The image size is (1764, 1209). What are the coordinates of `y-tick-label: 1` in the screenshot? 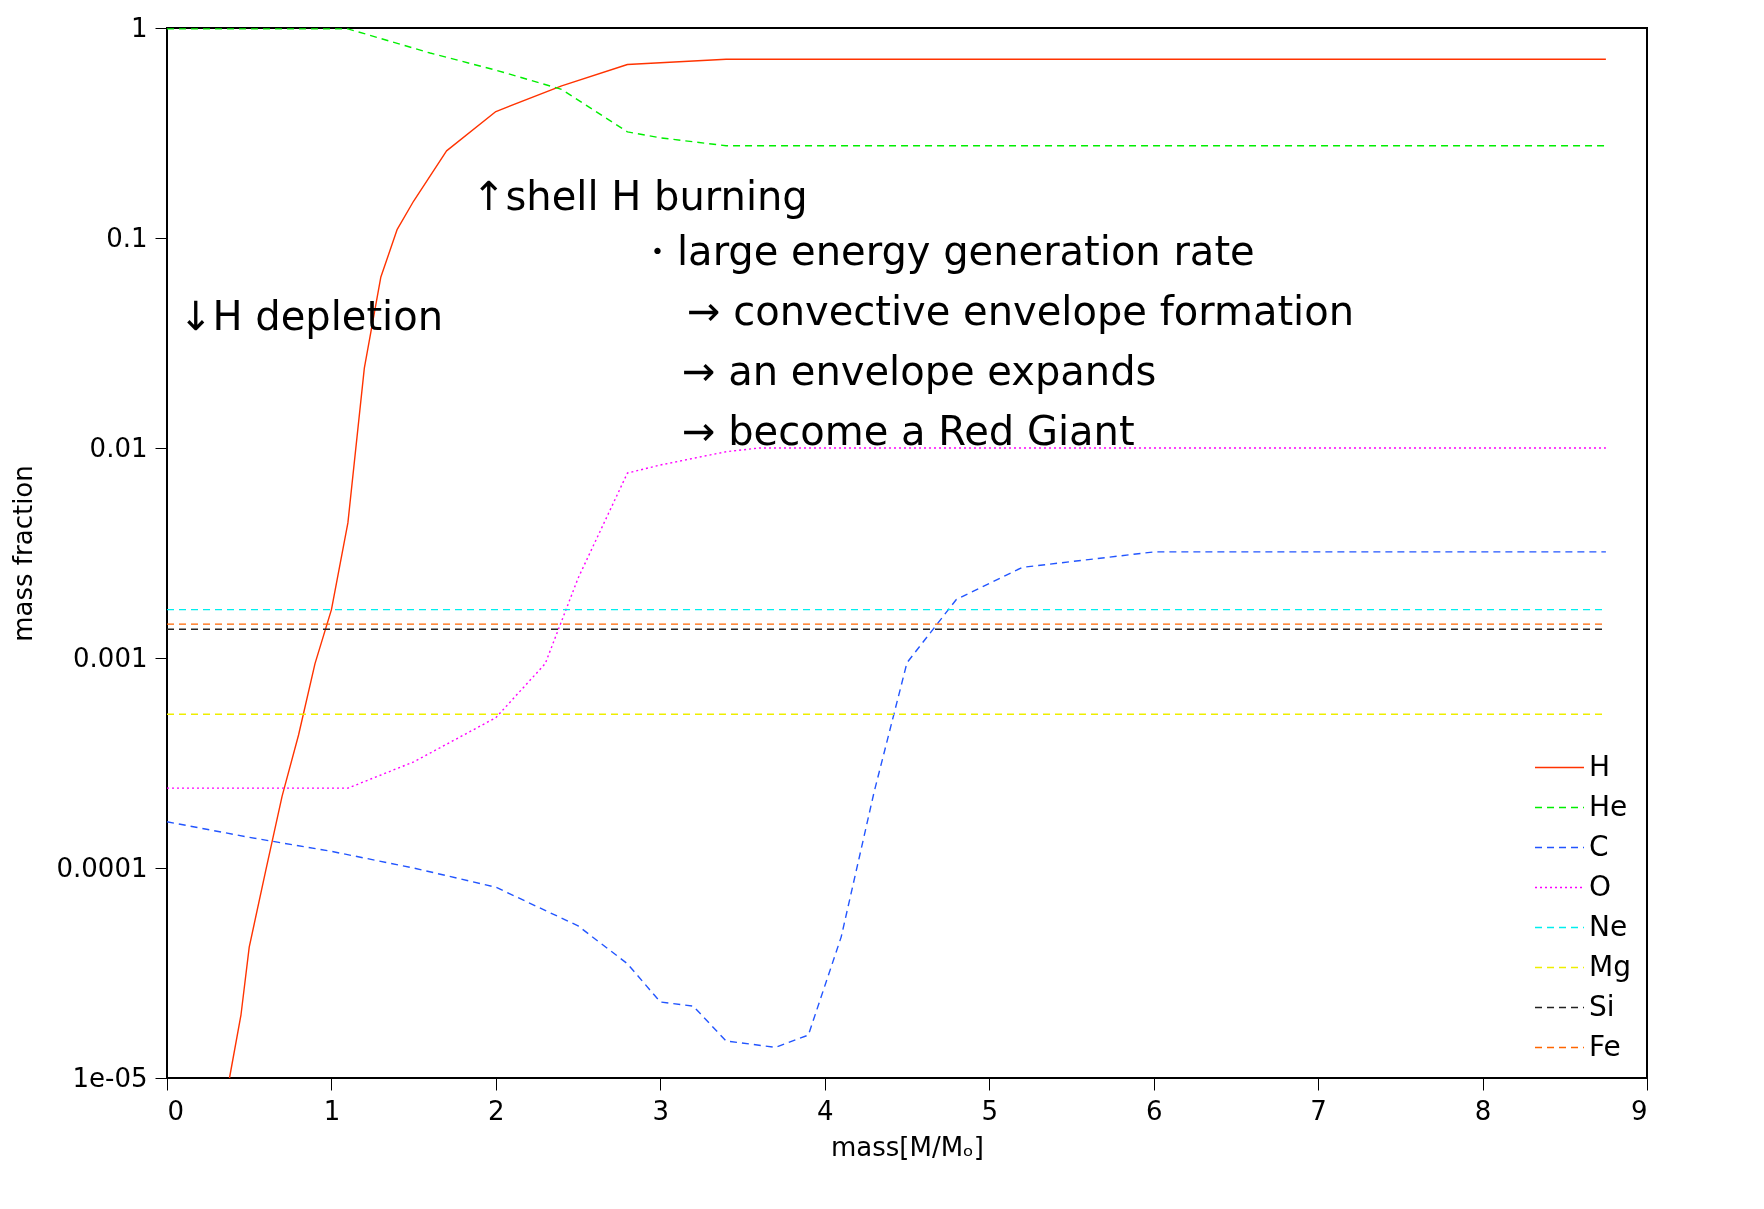 It's located at (139, 27).